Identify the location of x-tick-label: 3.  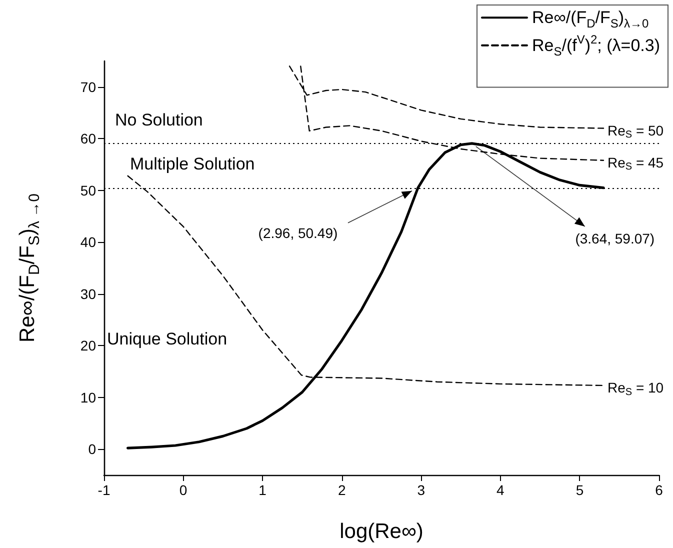
(421, 490).